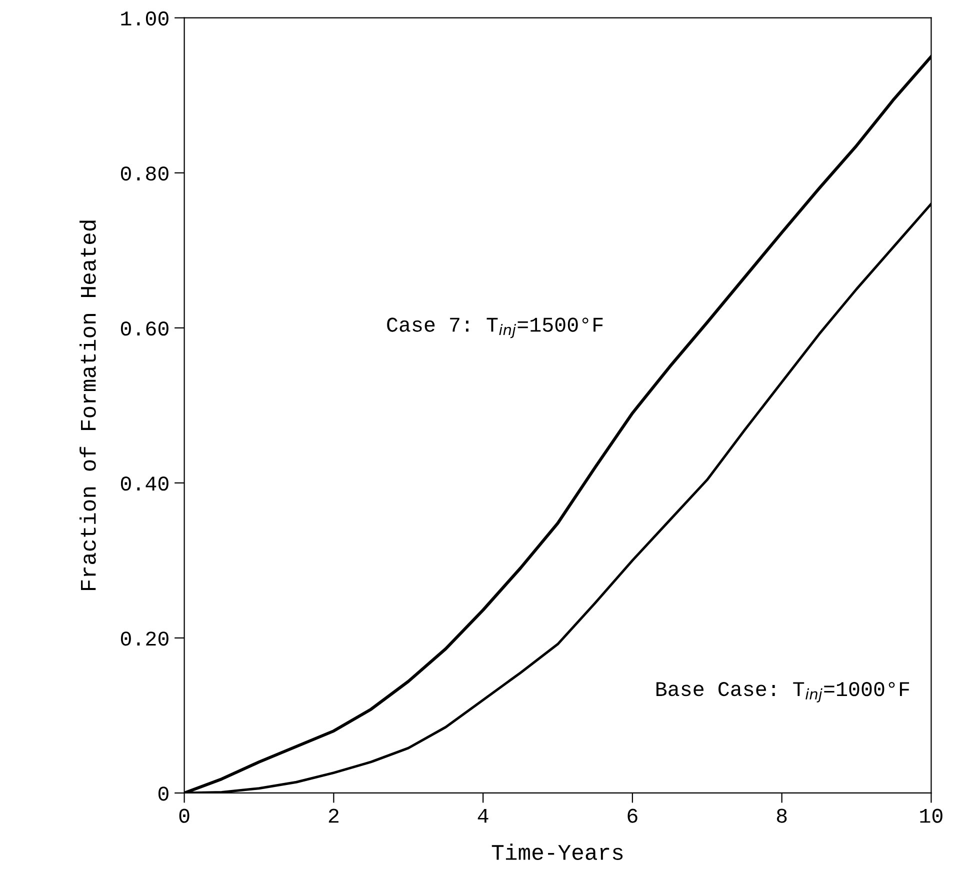  Describe the element at coordinates (144, 639) in the screenshot. I see `y-tick-label: 0.20` at that location.